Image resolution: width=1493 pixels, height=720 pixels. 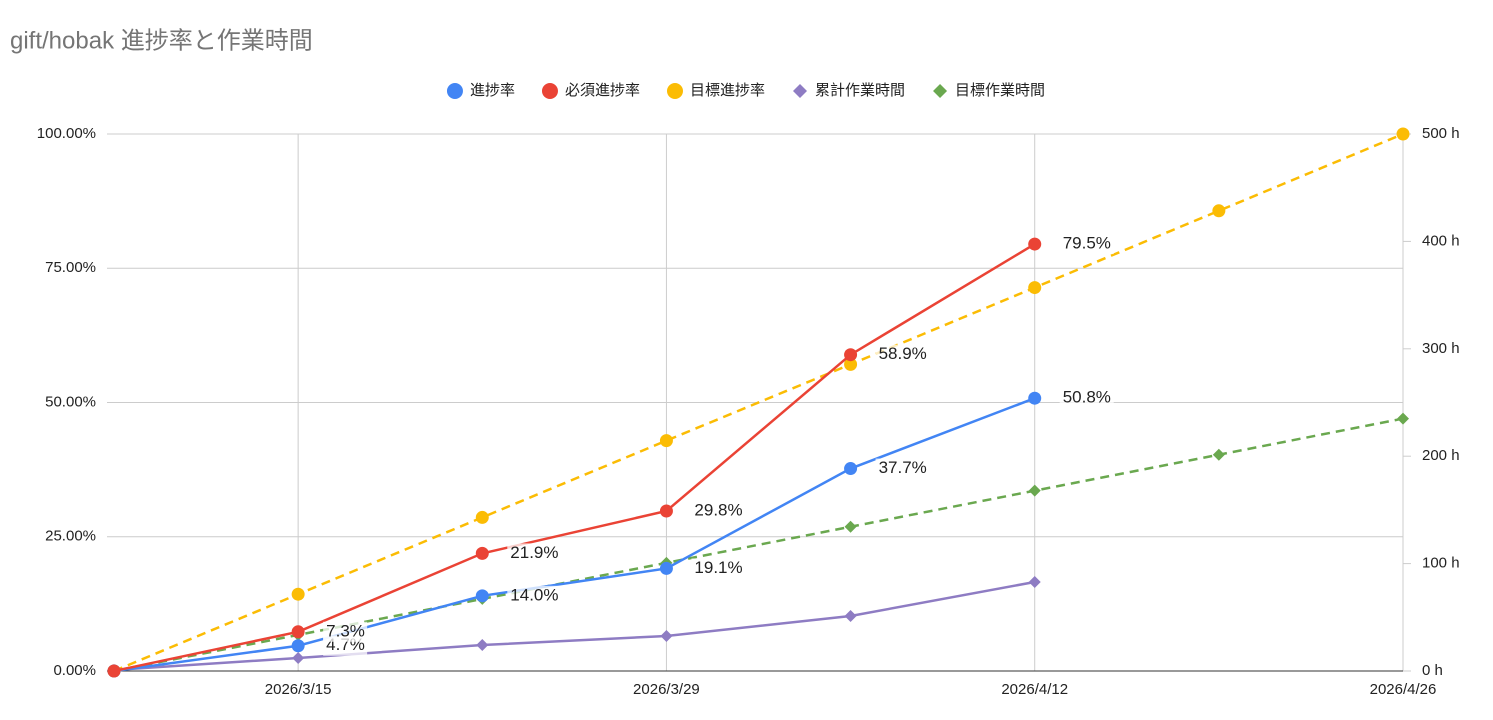 I want to click on series-line, so click(x=574, y=626).